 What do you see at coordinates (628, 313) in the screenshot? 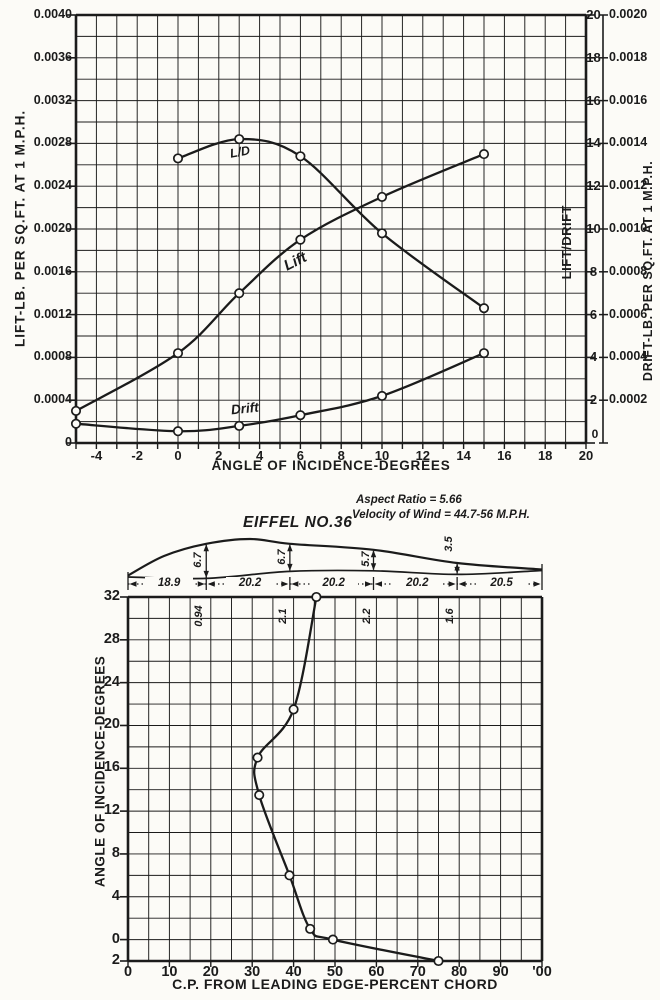
I see `drift-axis-tick-label: 0.0006` at bounding box center [628, 313].